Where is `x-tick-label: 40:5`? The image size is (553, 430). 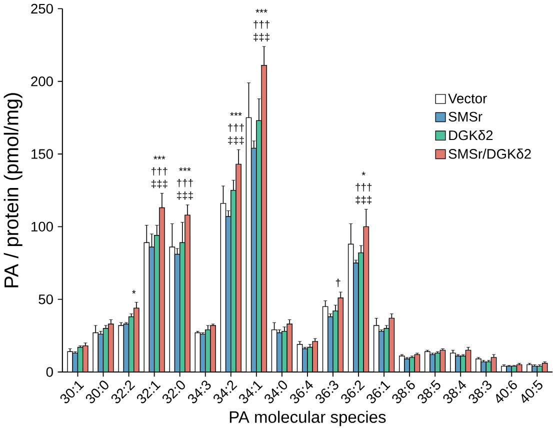
x-tick-label: 40:5 is located at coordinates (532, 391).